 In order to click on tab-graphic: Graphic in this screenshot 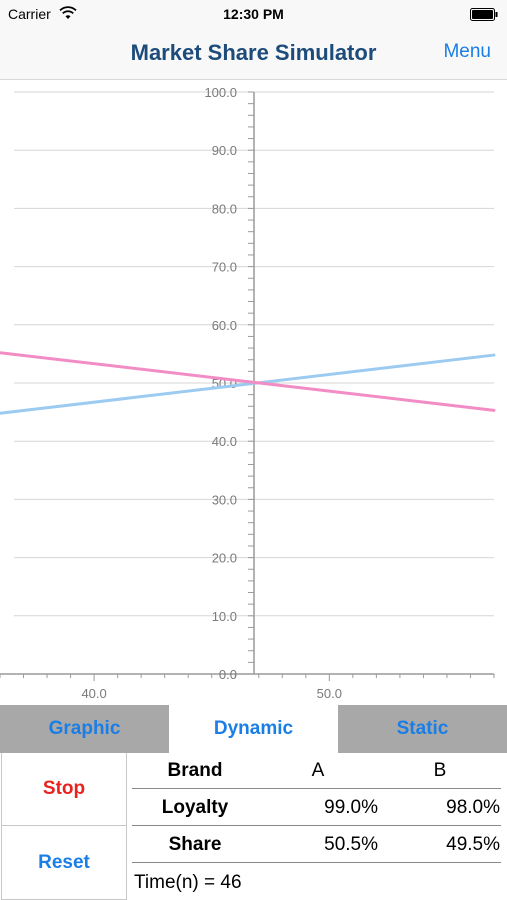, I will do `click(84, 729)`.